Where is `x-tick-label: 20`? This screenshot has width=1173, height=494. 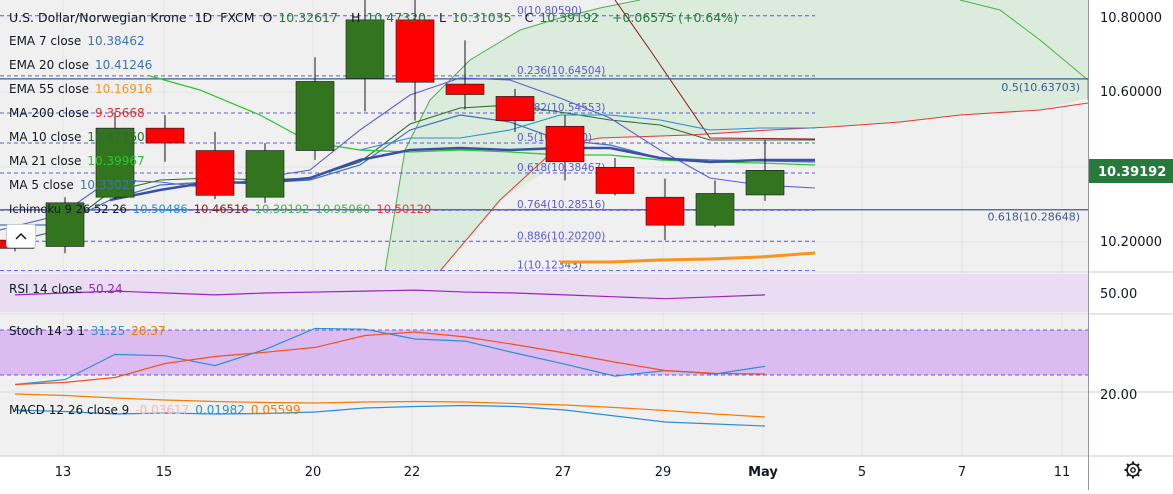 x-tick-label: 20 is located at coordinates (313, 472).